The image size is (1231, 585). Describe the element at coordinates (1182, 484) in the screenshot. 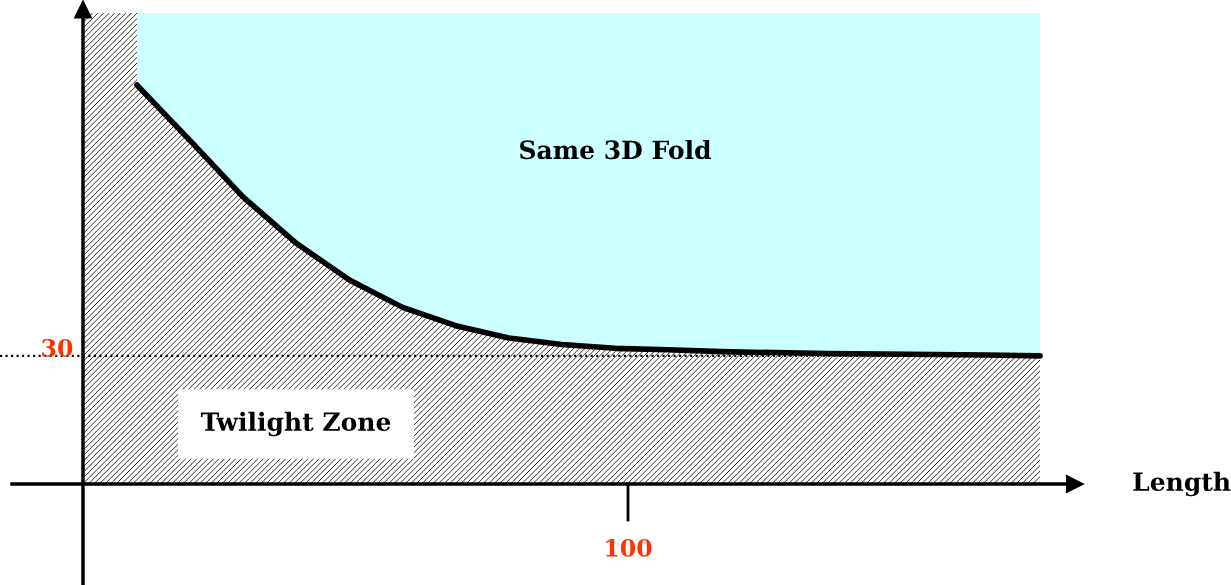

I see `x-axis-title: Length` at that location.